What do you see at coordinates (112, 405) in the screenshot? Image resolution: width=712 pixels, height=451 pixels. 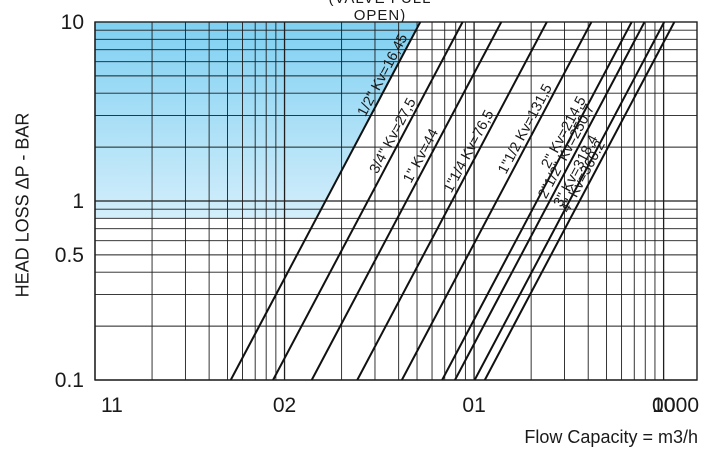 I see `x-tick-label: 11` at bounding box center [112, 405].